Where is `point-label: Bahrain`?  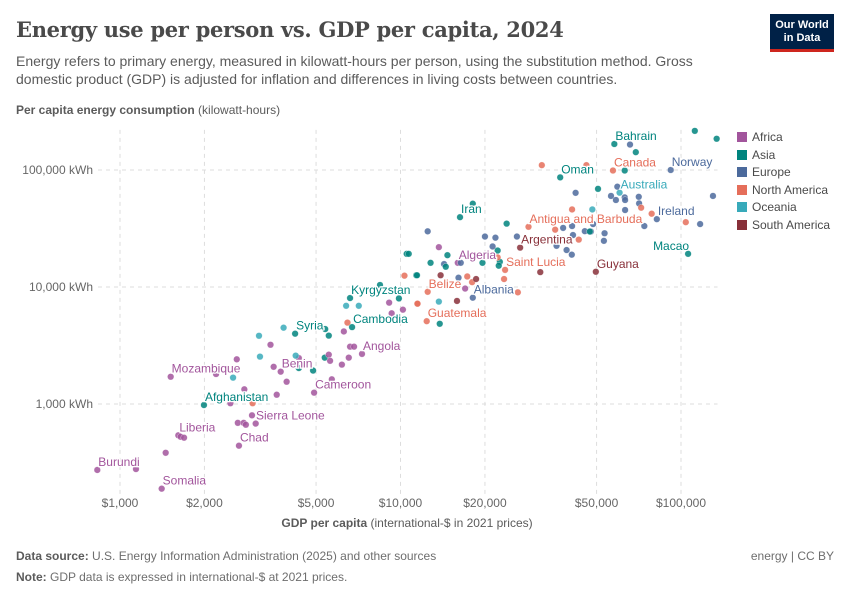 point-label: Bahrain is located at coordinates (635, 136).